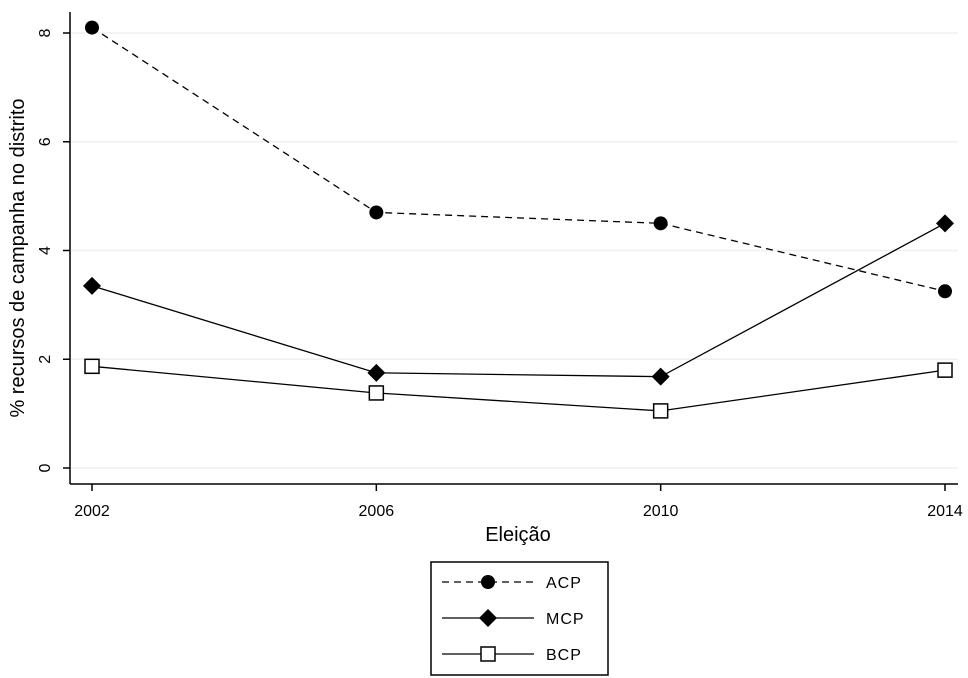 This screenshot has height=678, width=968. I want to click on y-tick-label: 8, so click(45, 32).